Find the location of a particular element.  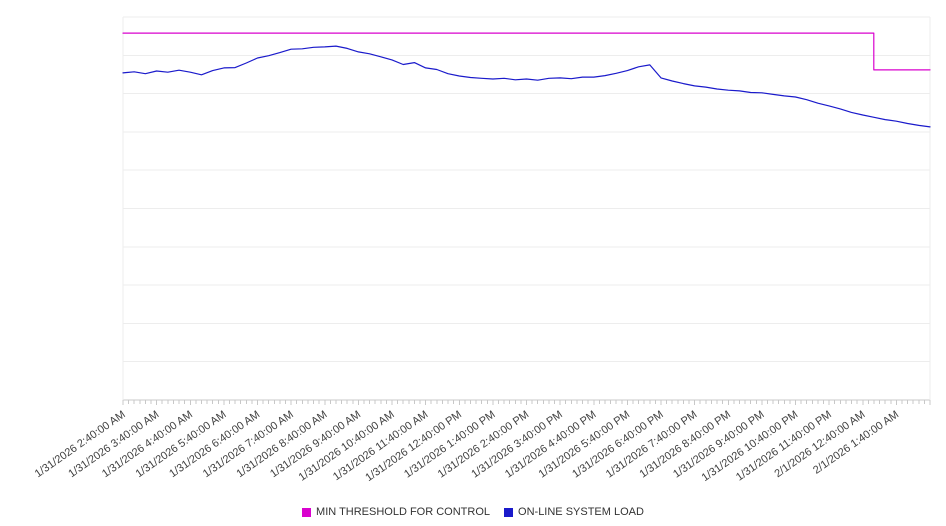

min-threshold-swatch-icon is located at coordinates (307, 512).